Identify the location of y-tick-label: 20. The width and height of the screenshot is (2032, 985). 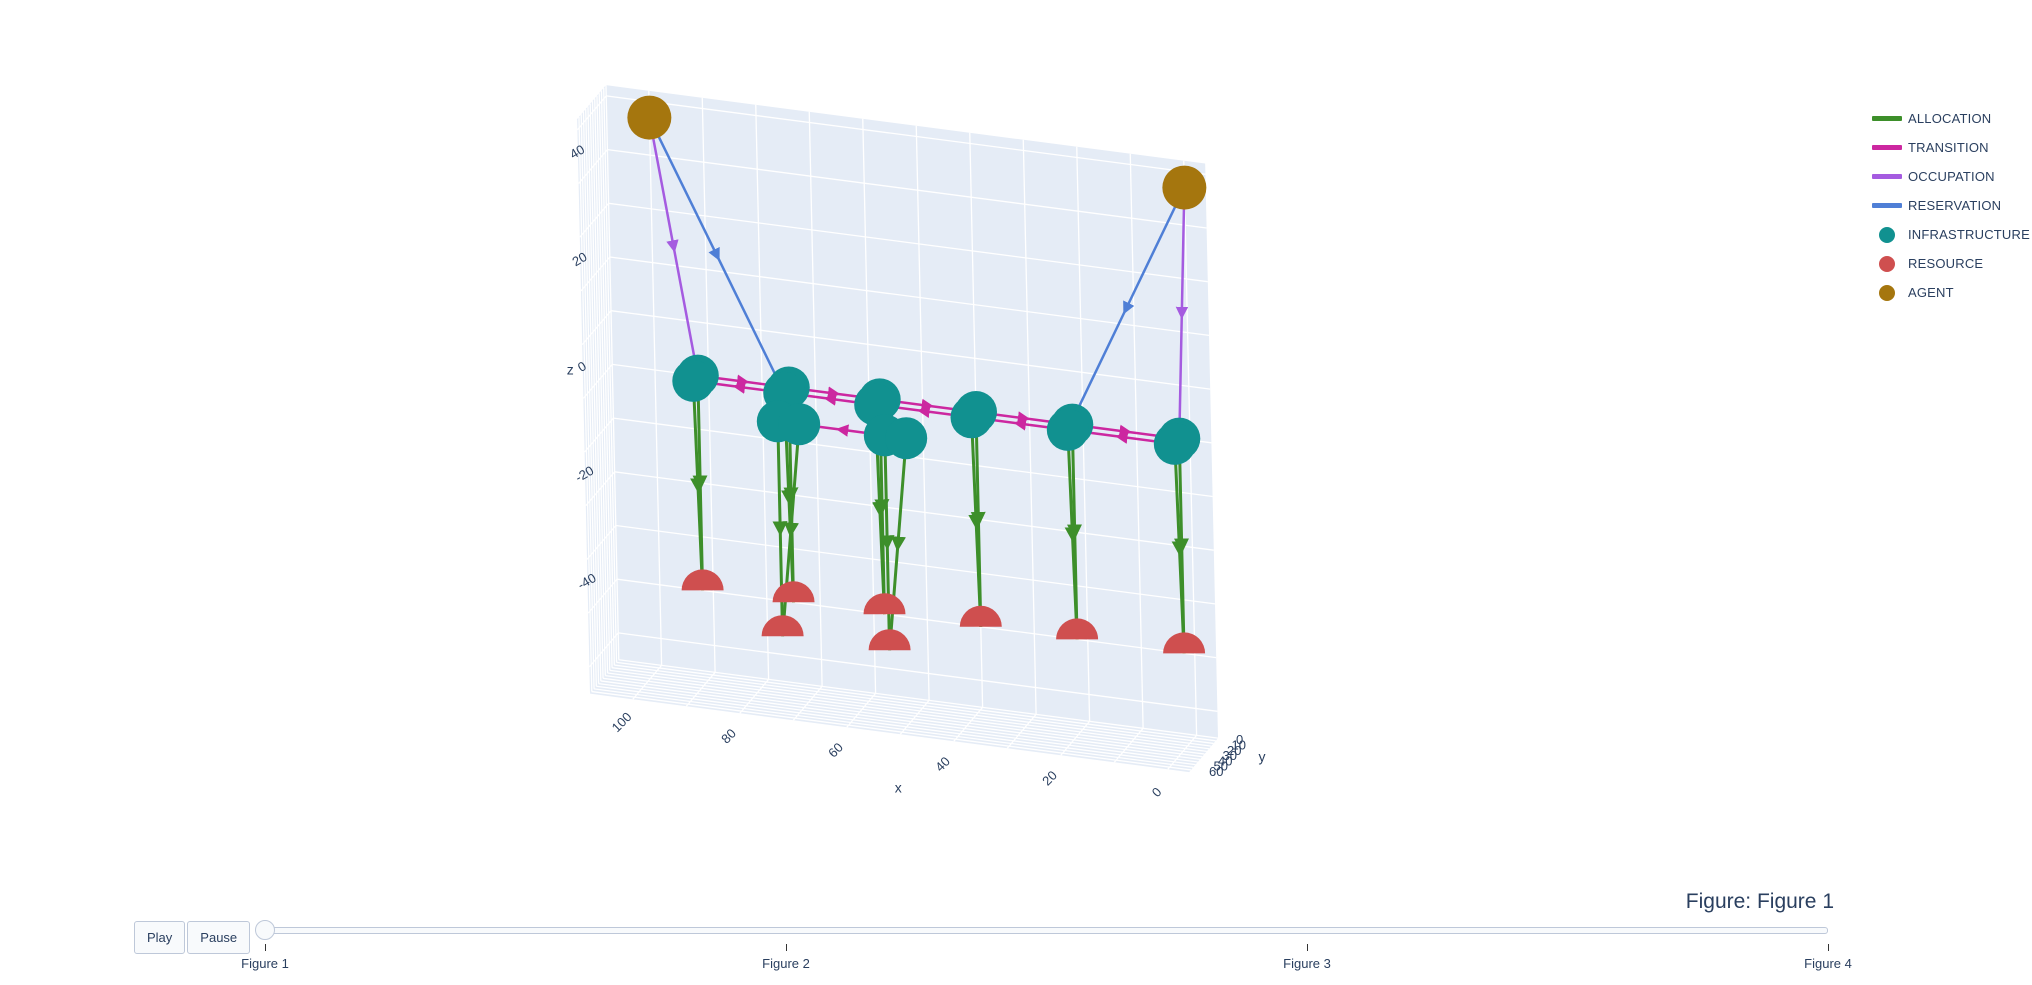
(1234, 750).